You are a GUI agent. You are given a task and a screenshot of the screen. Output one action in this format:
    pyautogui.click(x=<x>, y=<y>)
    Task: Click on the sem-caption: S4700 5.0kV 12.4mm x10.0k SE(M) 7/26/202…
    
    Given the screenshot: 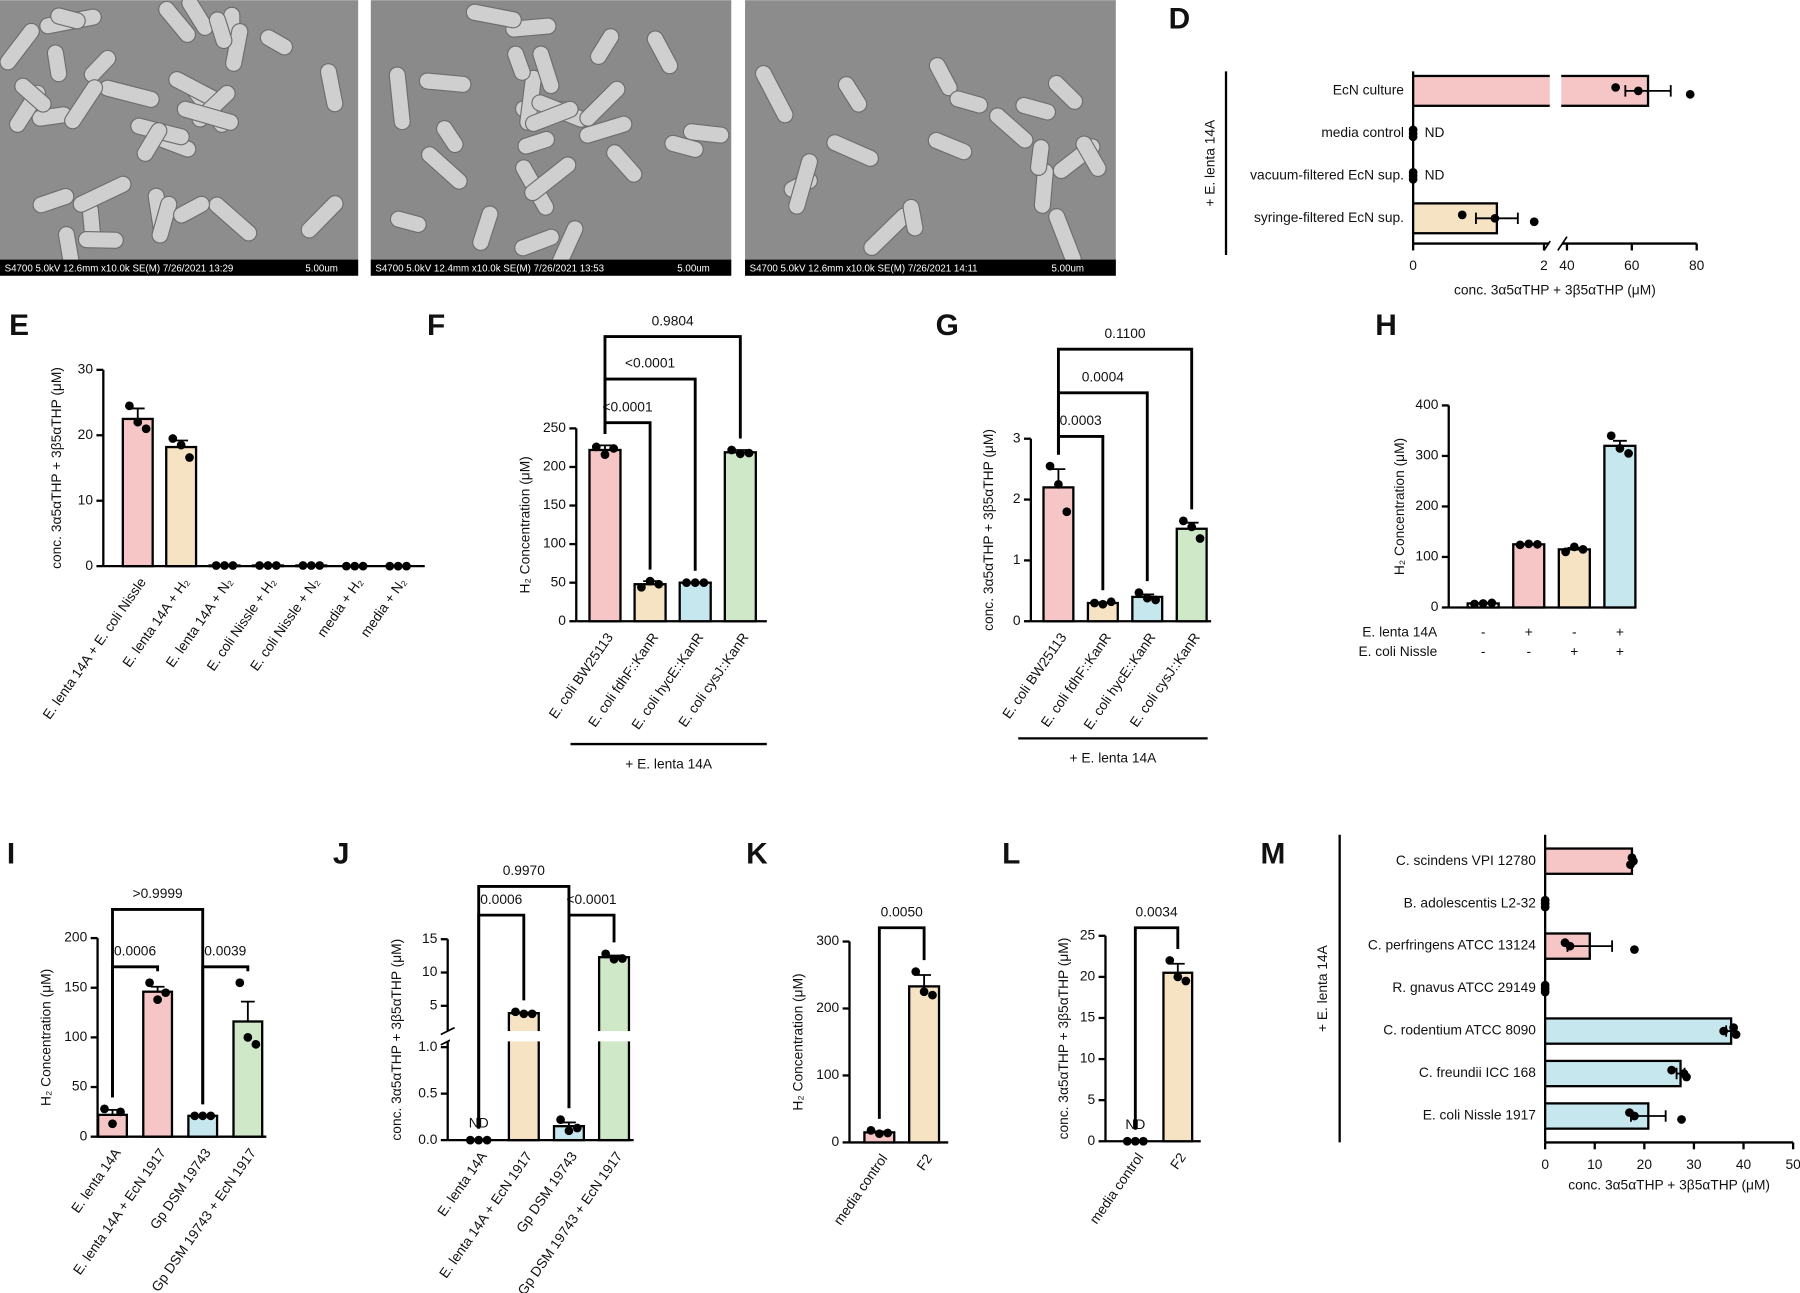 What is the action you would take?
    pyautogui.click(x=489, y=268)
    